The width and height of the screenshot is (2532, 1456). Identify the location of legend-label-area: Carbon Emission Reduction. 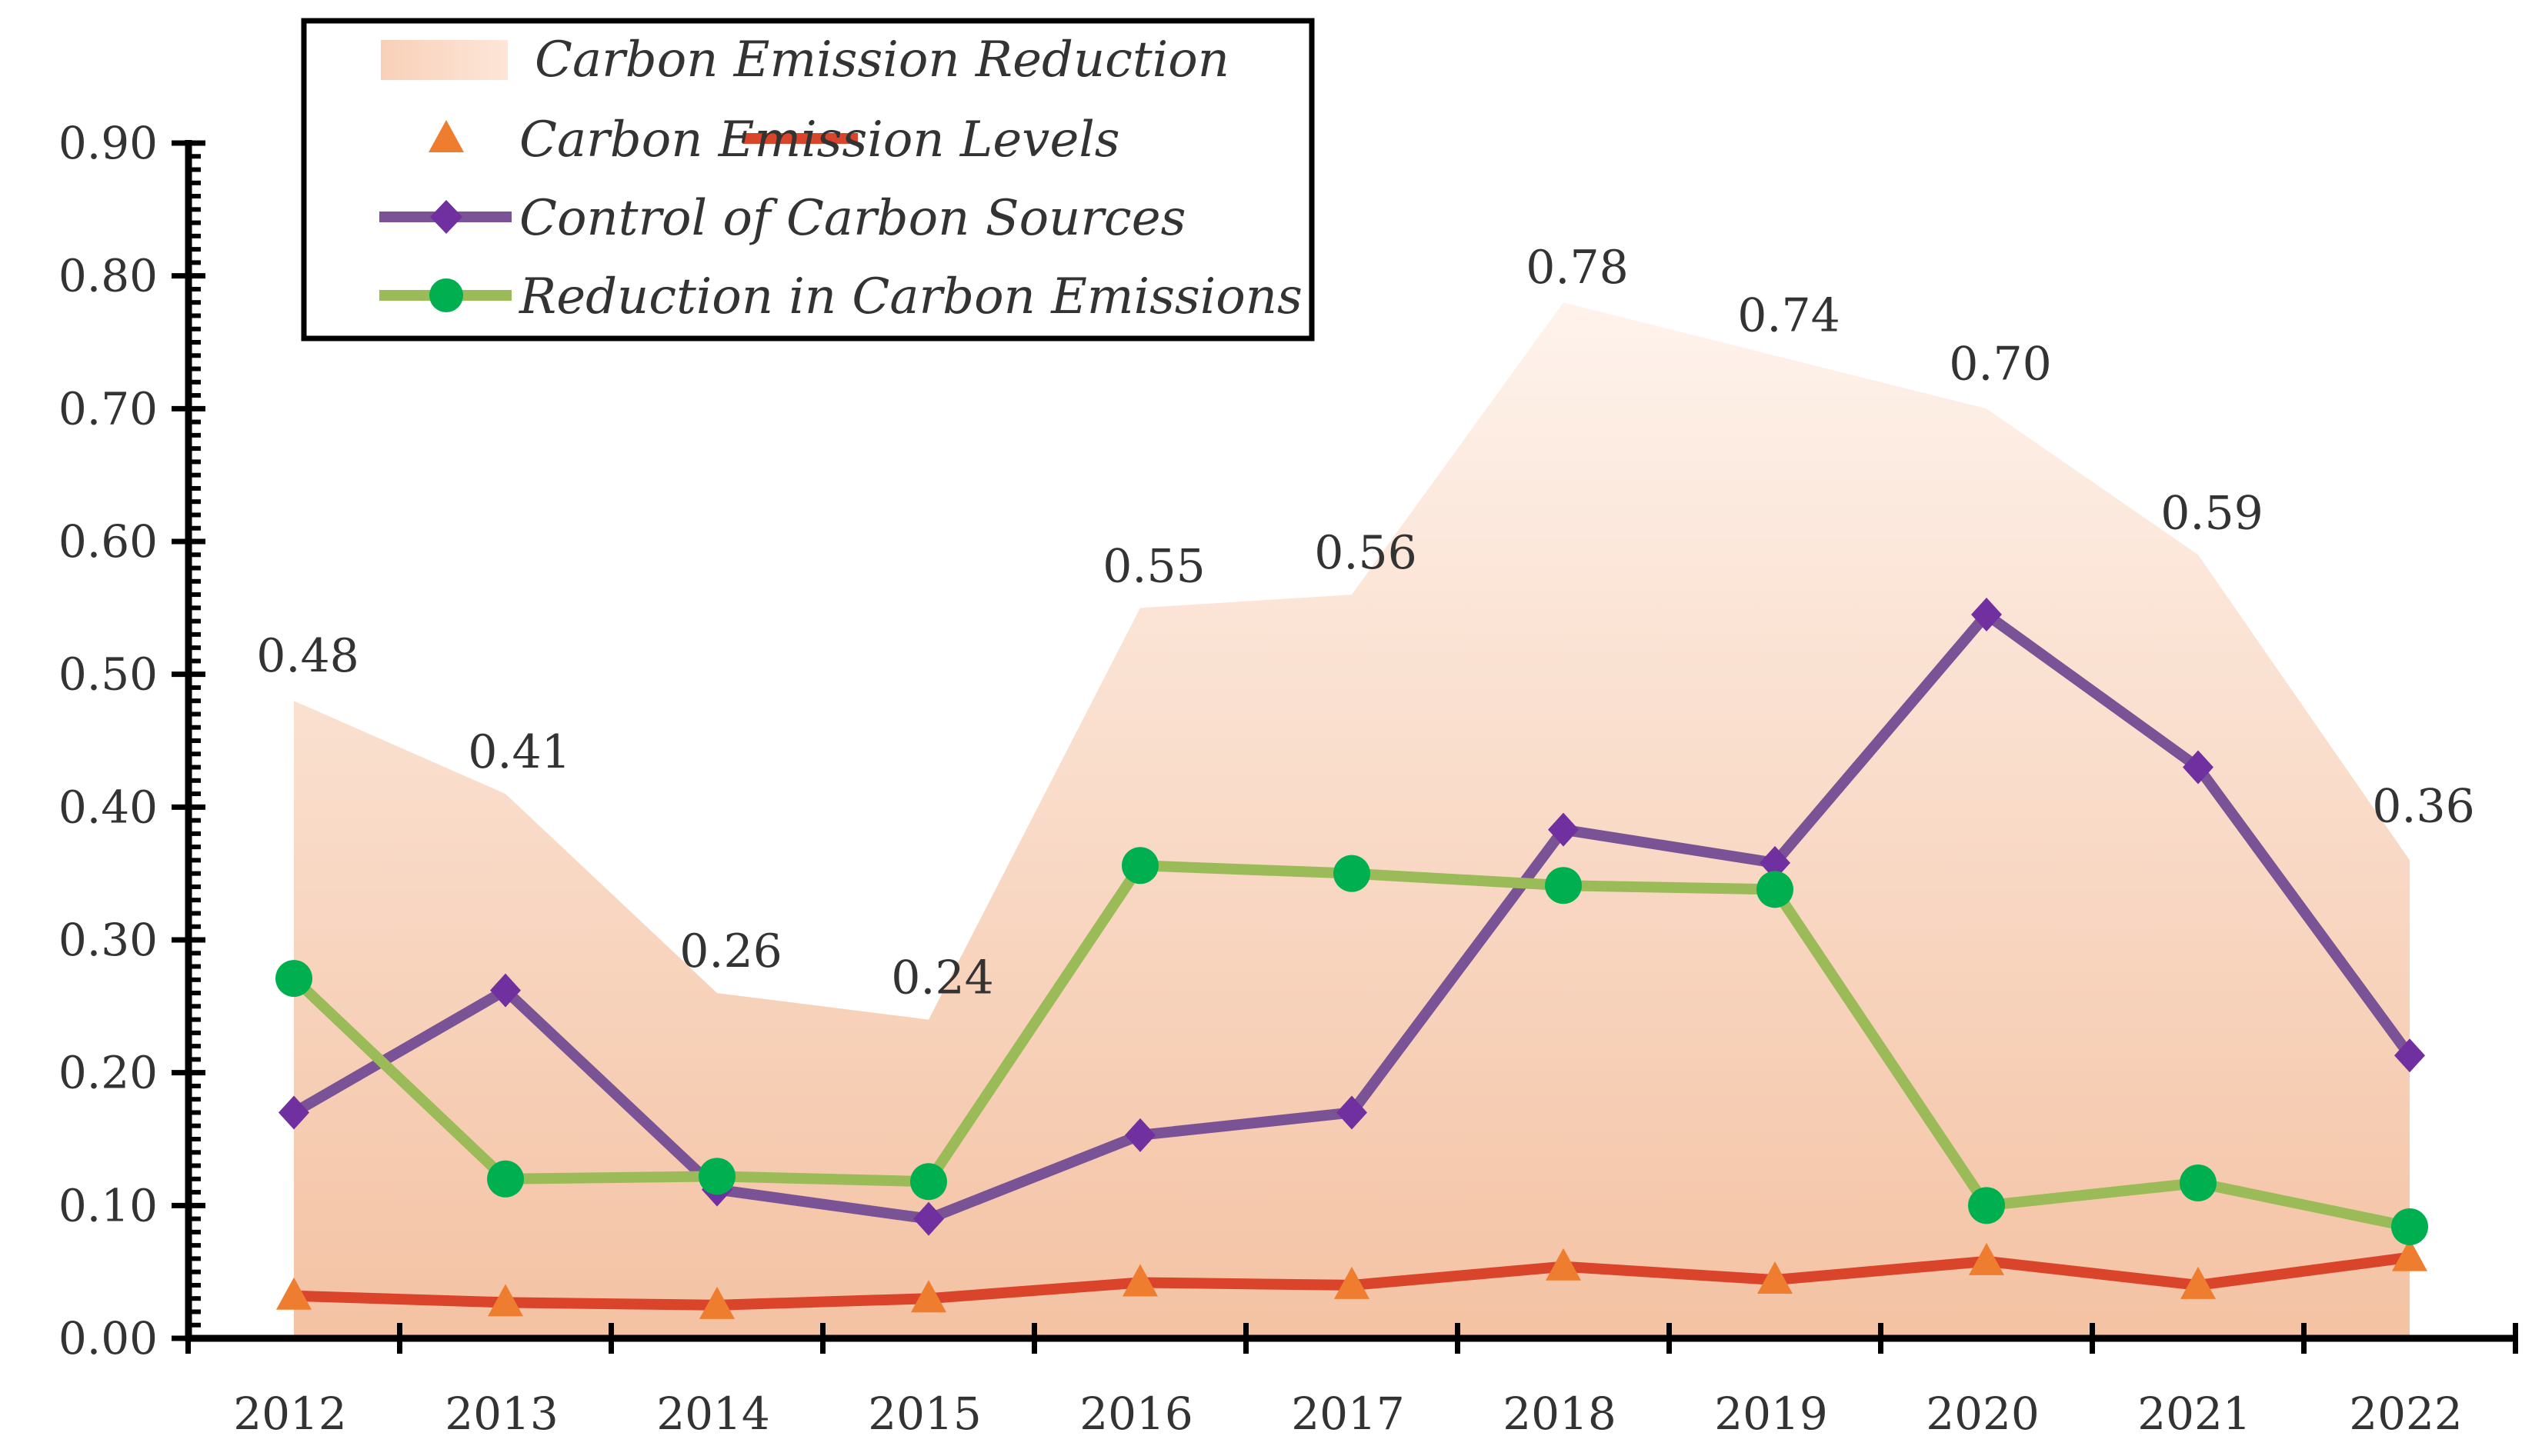
(882, 60).